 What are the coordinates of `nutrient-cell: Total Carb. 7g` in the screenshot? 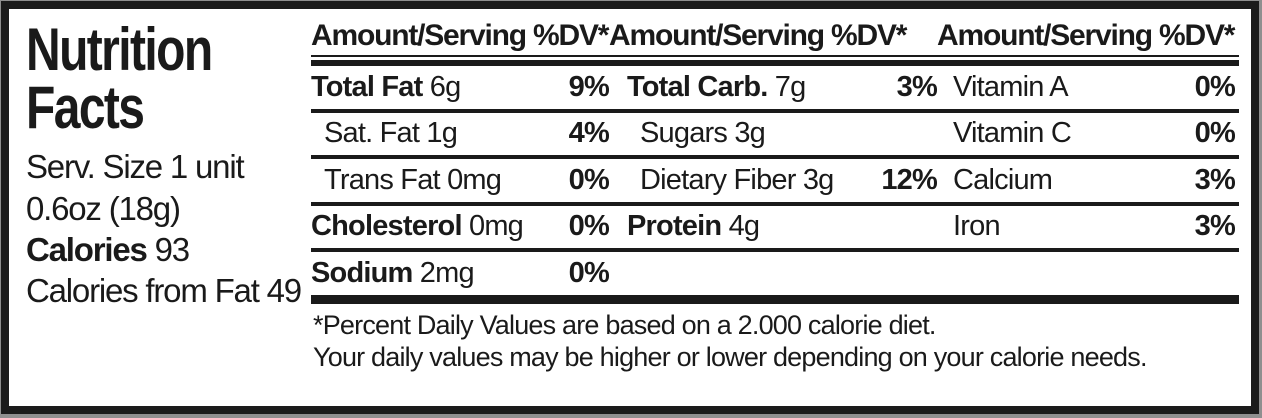 It's located at (734, 87).